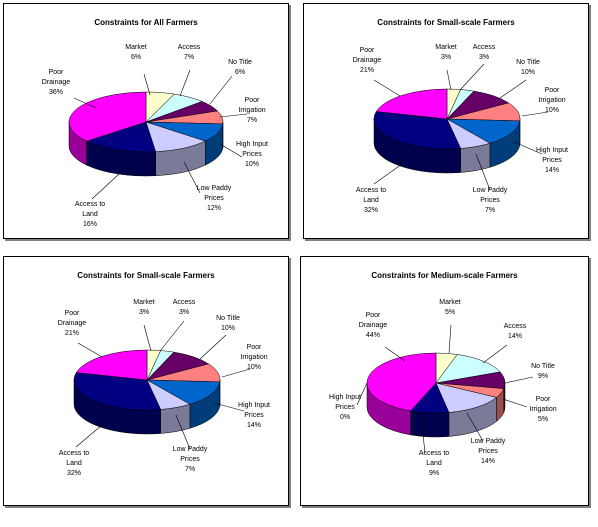 This screenshot has width=598, height=527. What do you see at coordinates (466, 397) in the screenshot?
I see `pie-slice-low-paddy-prices` at bounding box center [466, 397].